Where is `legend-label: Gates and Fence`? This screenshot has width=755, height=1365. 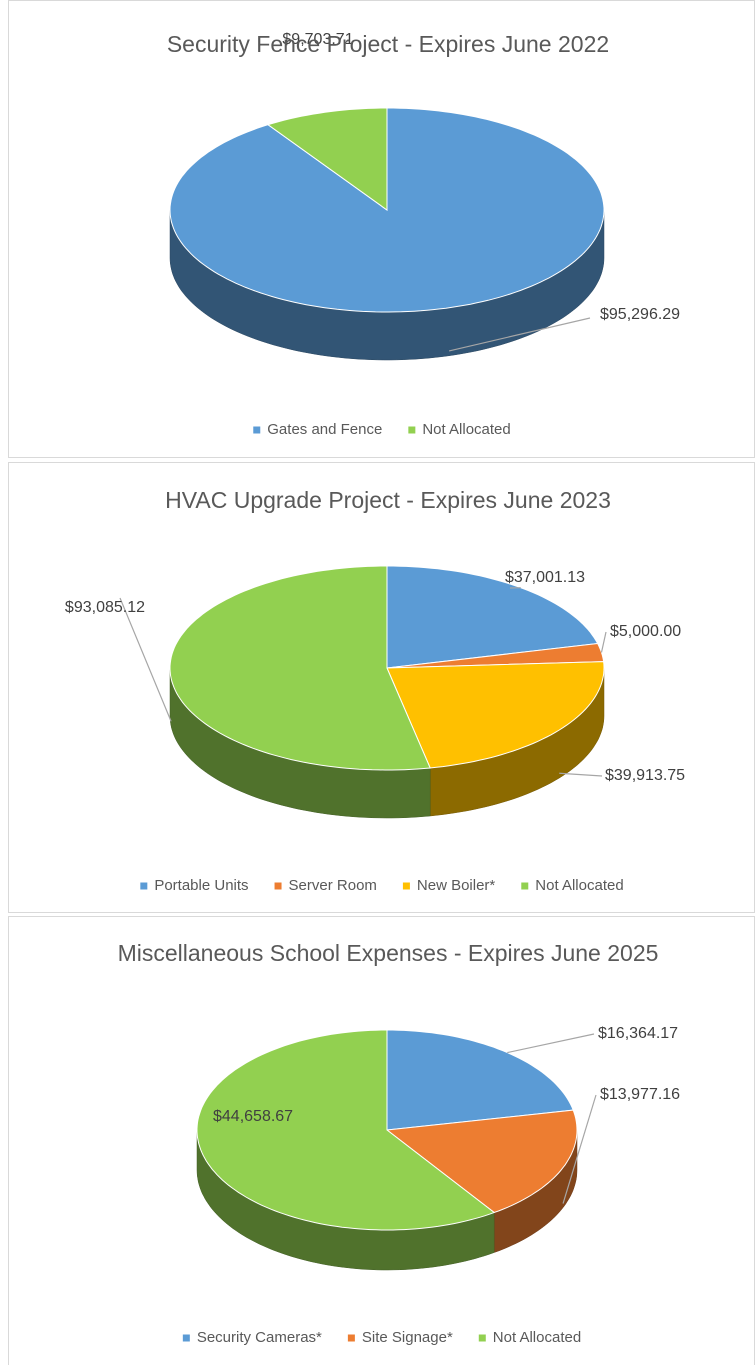 legend-label: Gates and Fence is located at coordinates (324, 429).